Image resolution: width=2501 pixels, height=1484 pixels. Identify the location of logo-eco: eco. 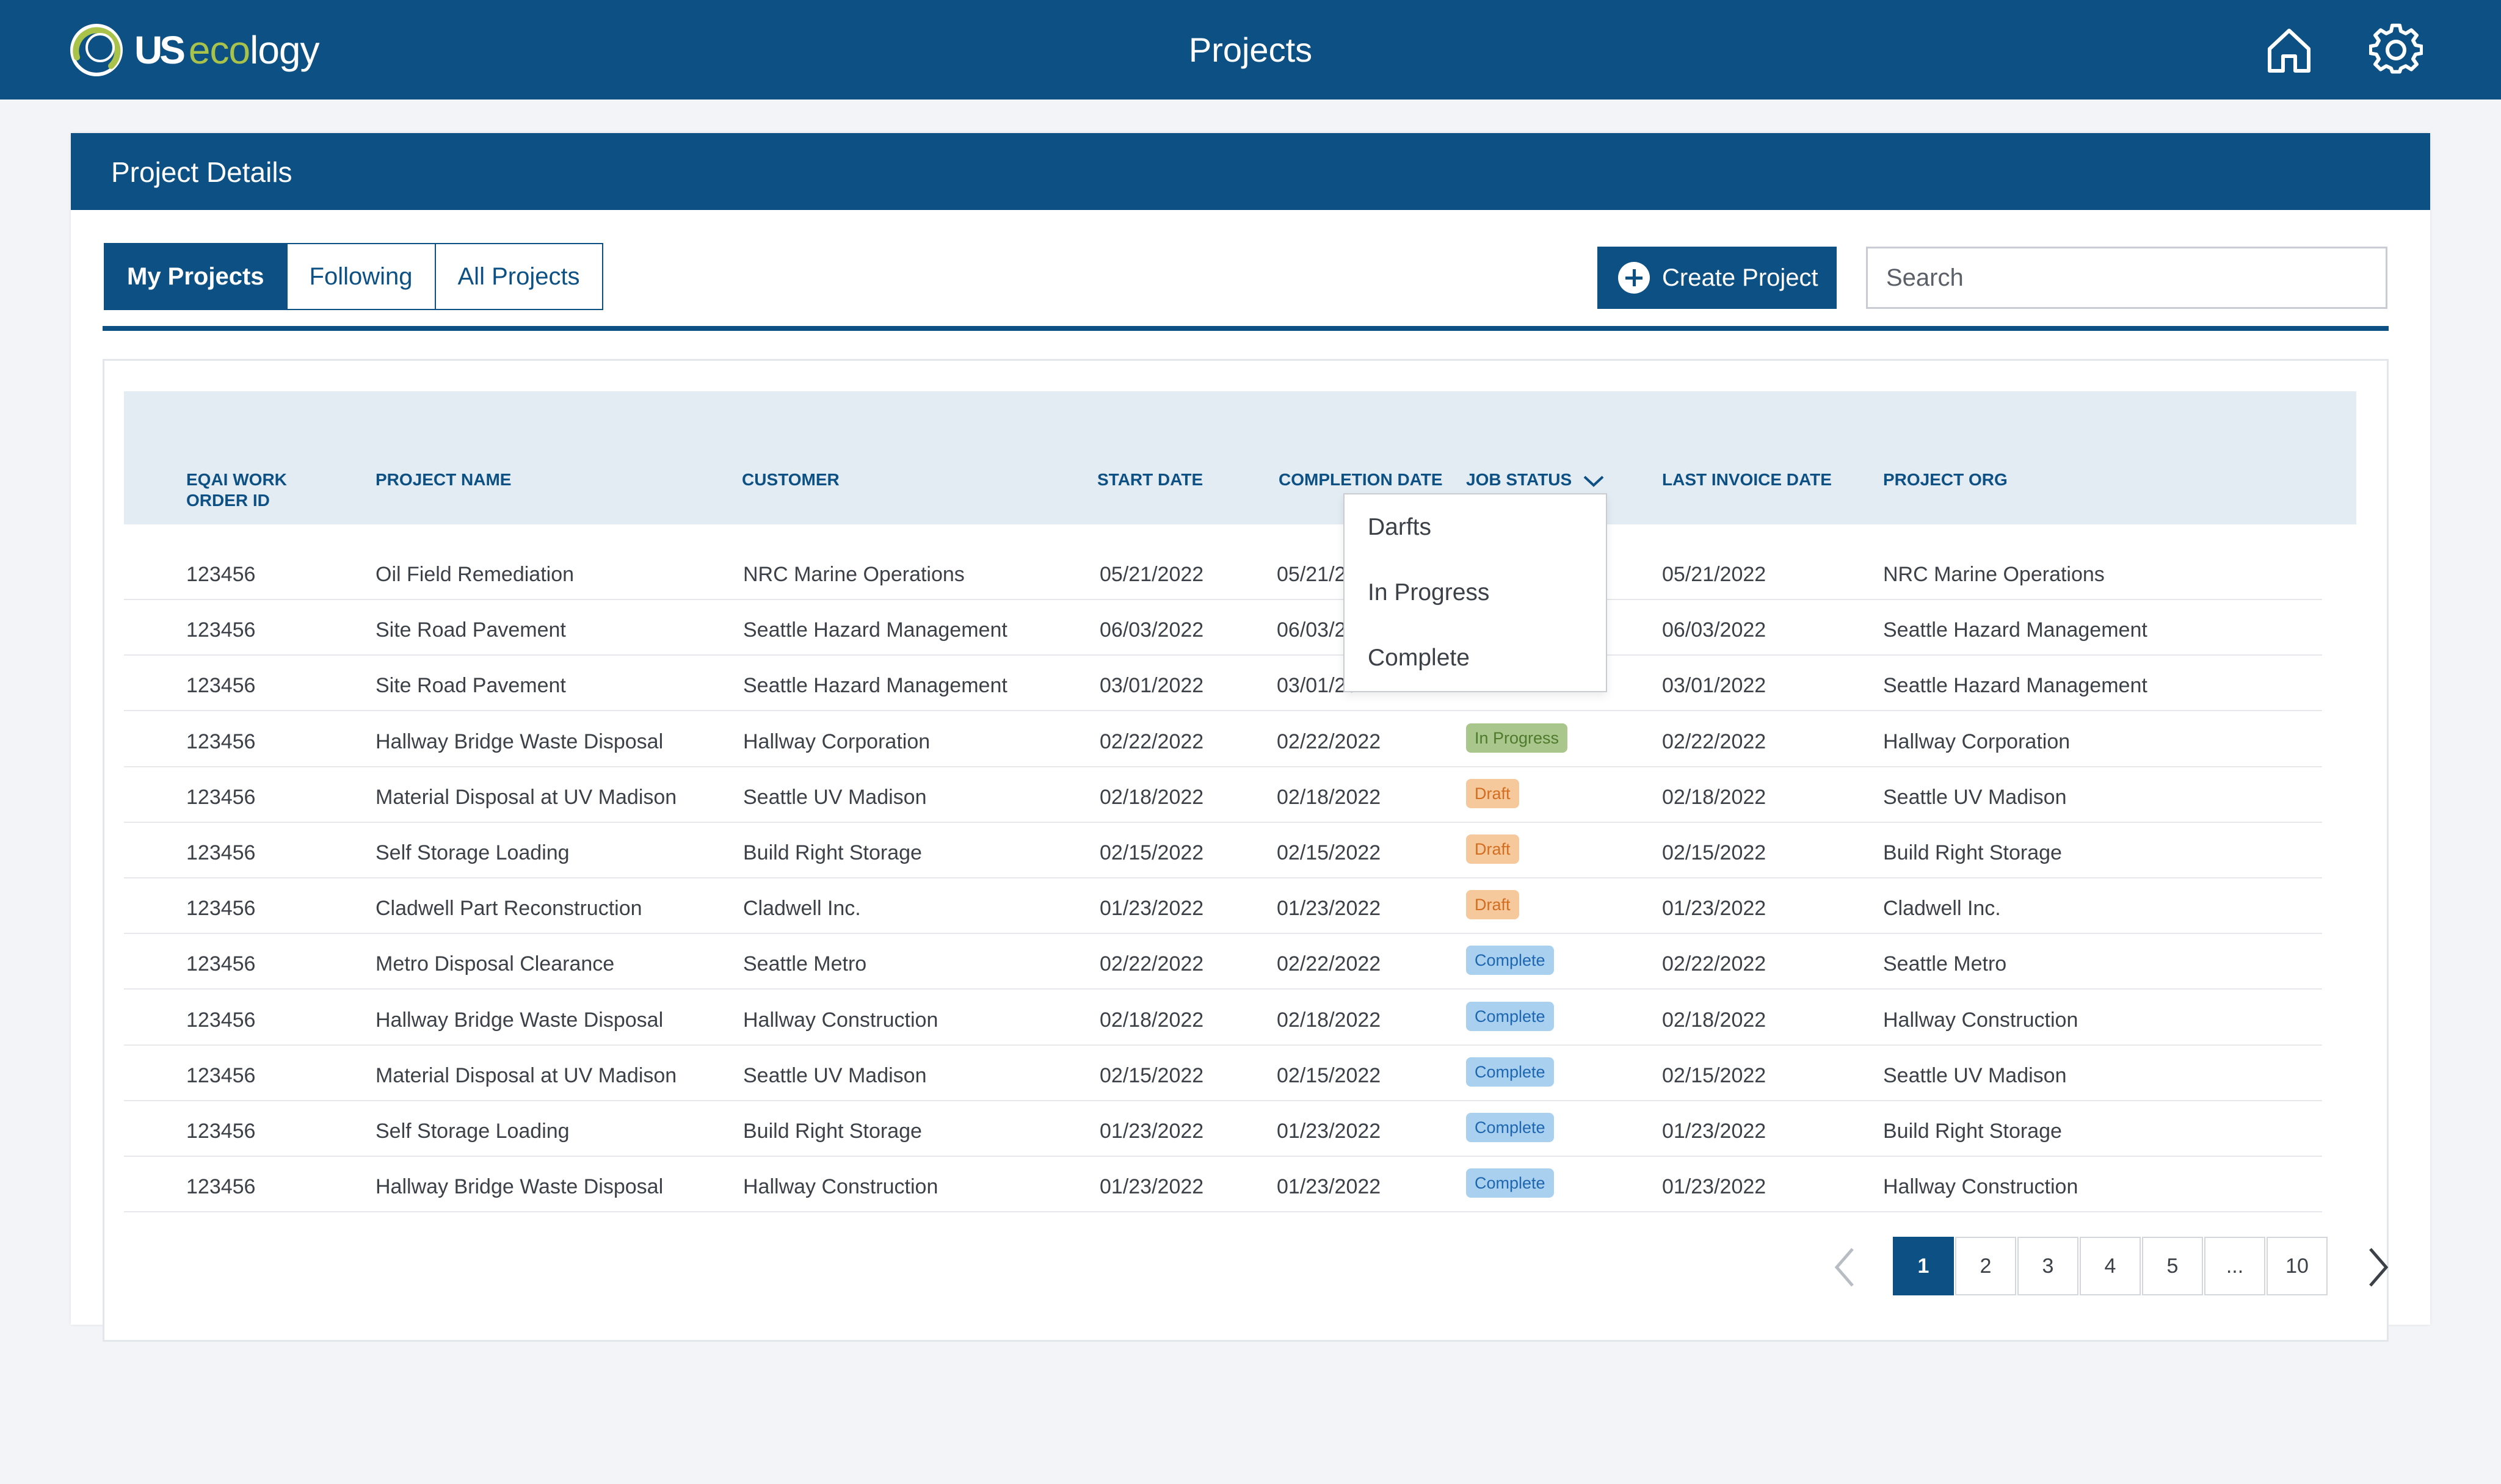
(219, 50).